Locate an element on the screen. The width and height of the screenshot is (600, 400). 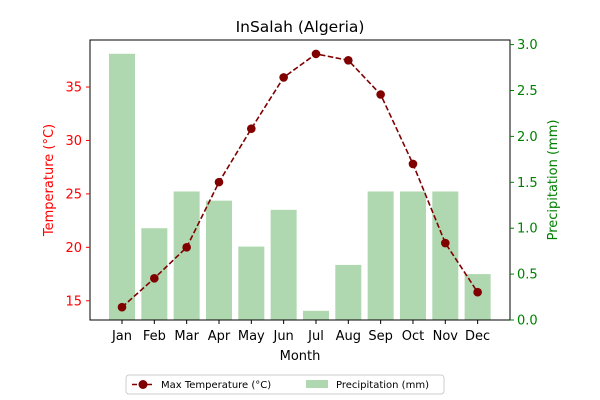
legend: Max Temperature (°C) Precipitation (mm) is located at coordinates (285, 384).